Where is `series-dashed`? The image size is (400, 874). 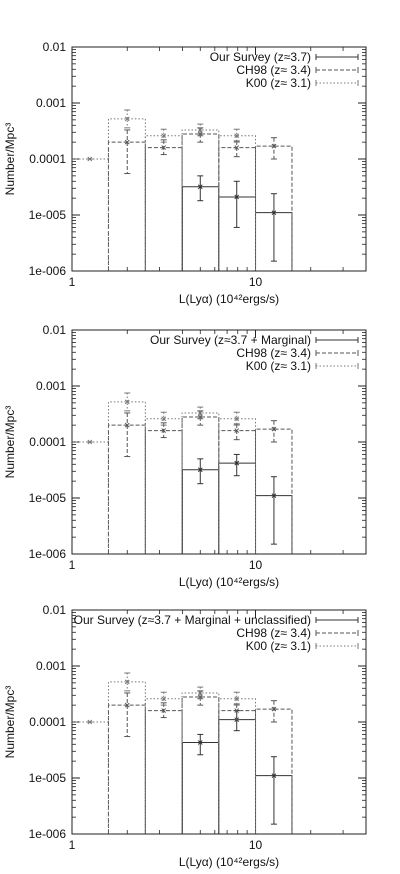 series-dashed is located at coordinates (200, 762).